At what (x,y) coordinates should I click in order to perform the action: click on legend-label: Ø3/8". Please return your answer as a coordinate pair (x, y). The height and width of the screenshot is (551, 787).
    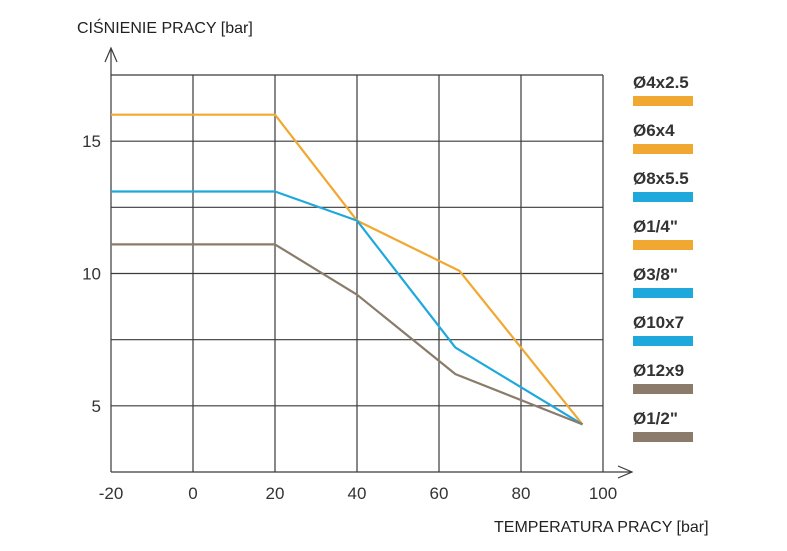
    Looking at the image, I should click on (655, 274).